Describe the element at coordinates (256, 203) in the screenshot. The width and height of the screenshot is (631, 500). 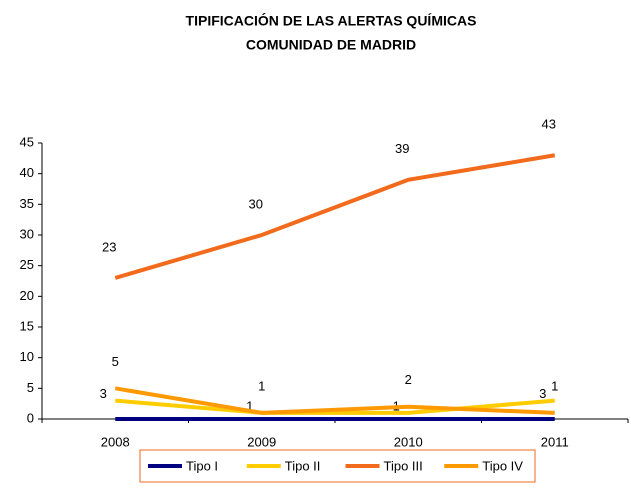
I see `data-label: 30` at that location.